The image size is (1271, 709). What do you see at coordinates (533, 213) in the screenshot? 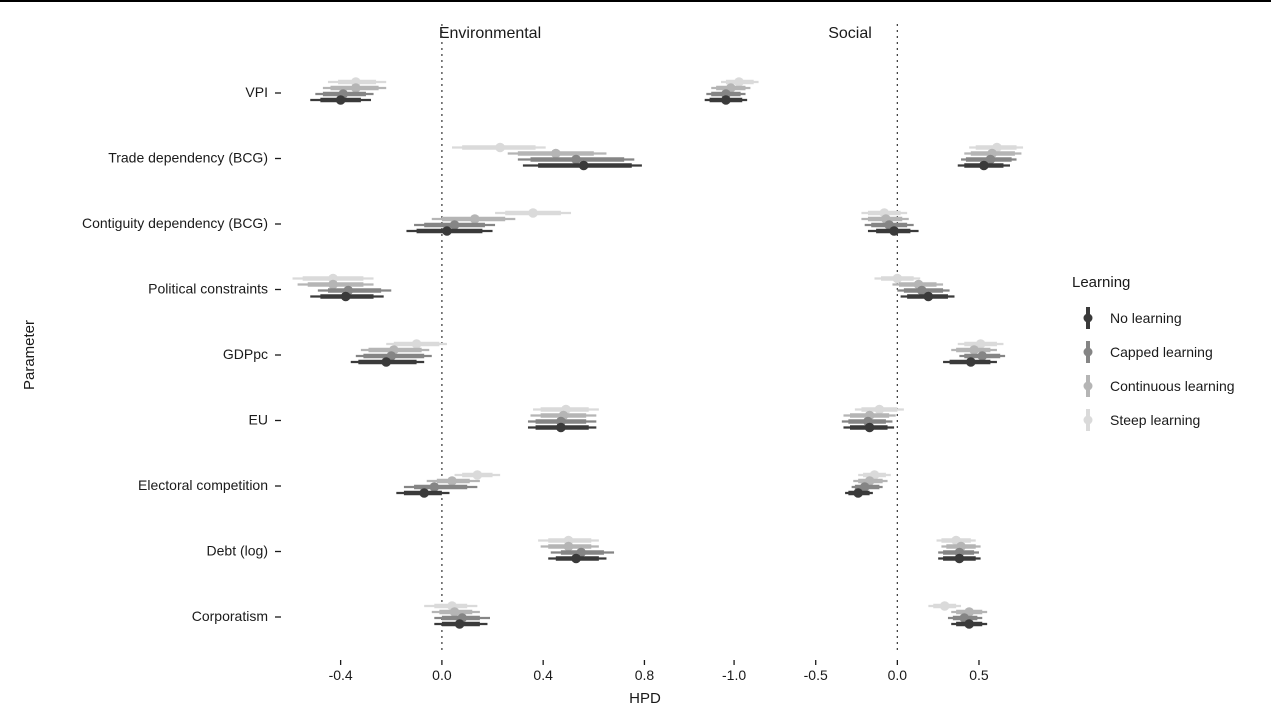
I see `interval-steep-learning-environmental-contiguity-dependency-bcg-point` at bounding box center [533, 213].